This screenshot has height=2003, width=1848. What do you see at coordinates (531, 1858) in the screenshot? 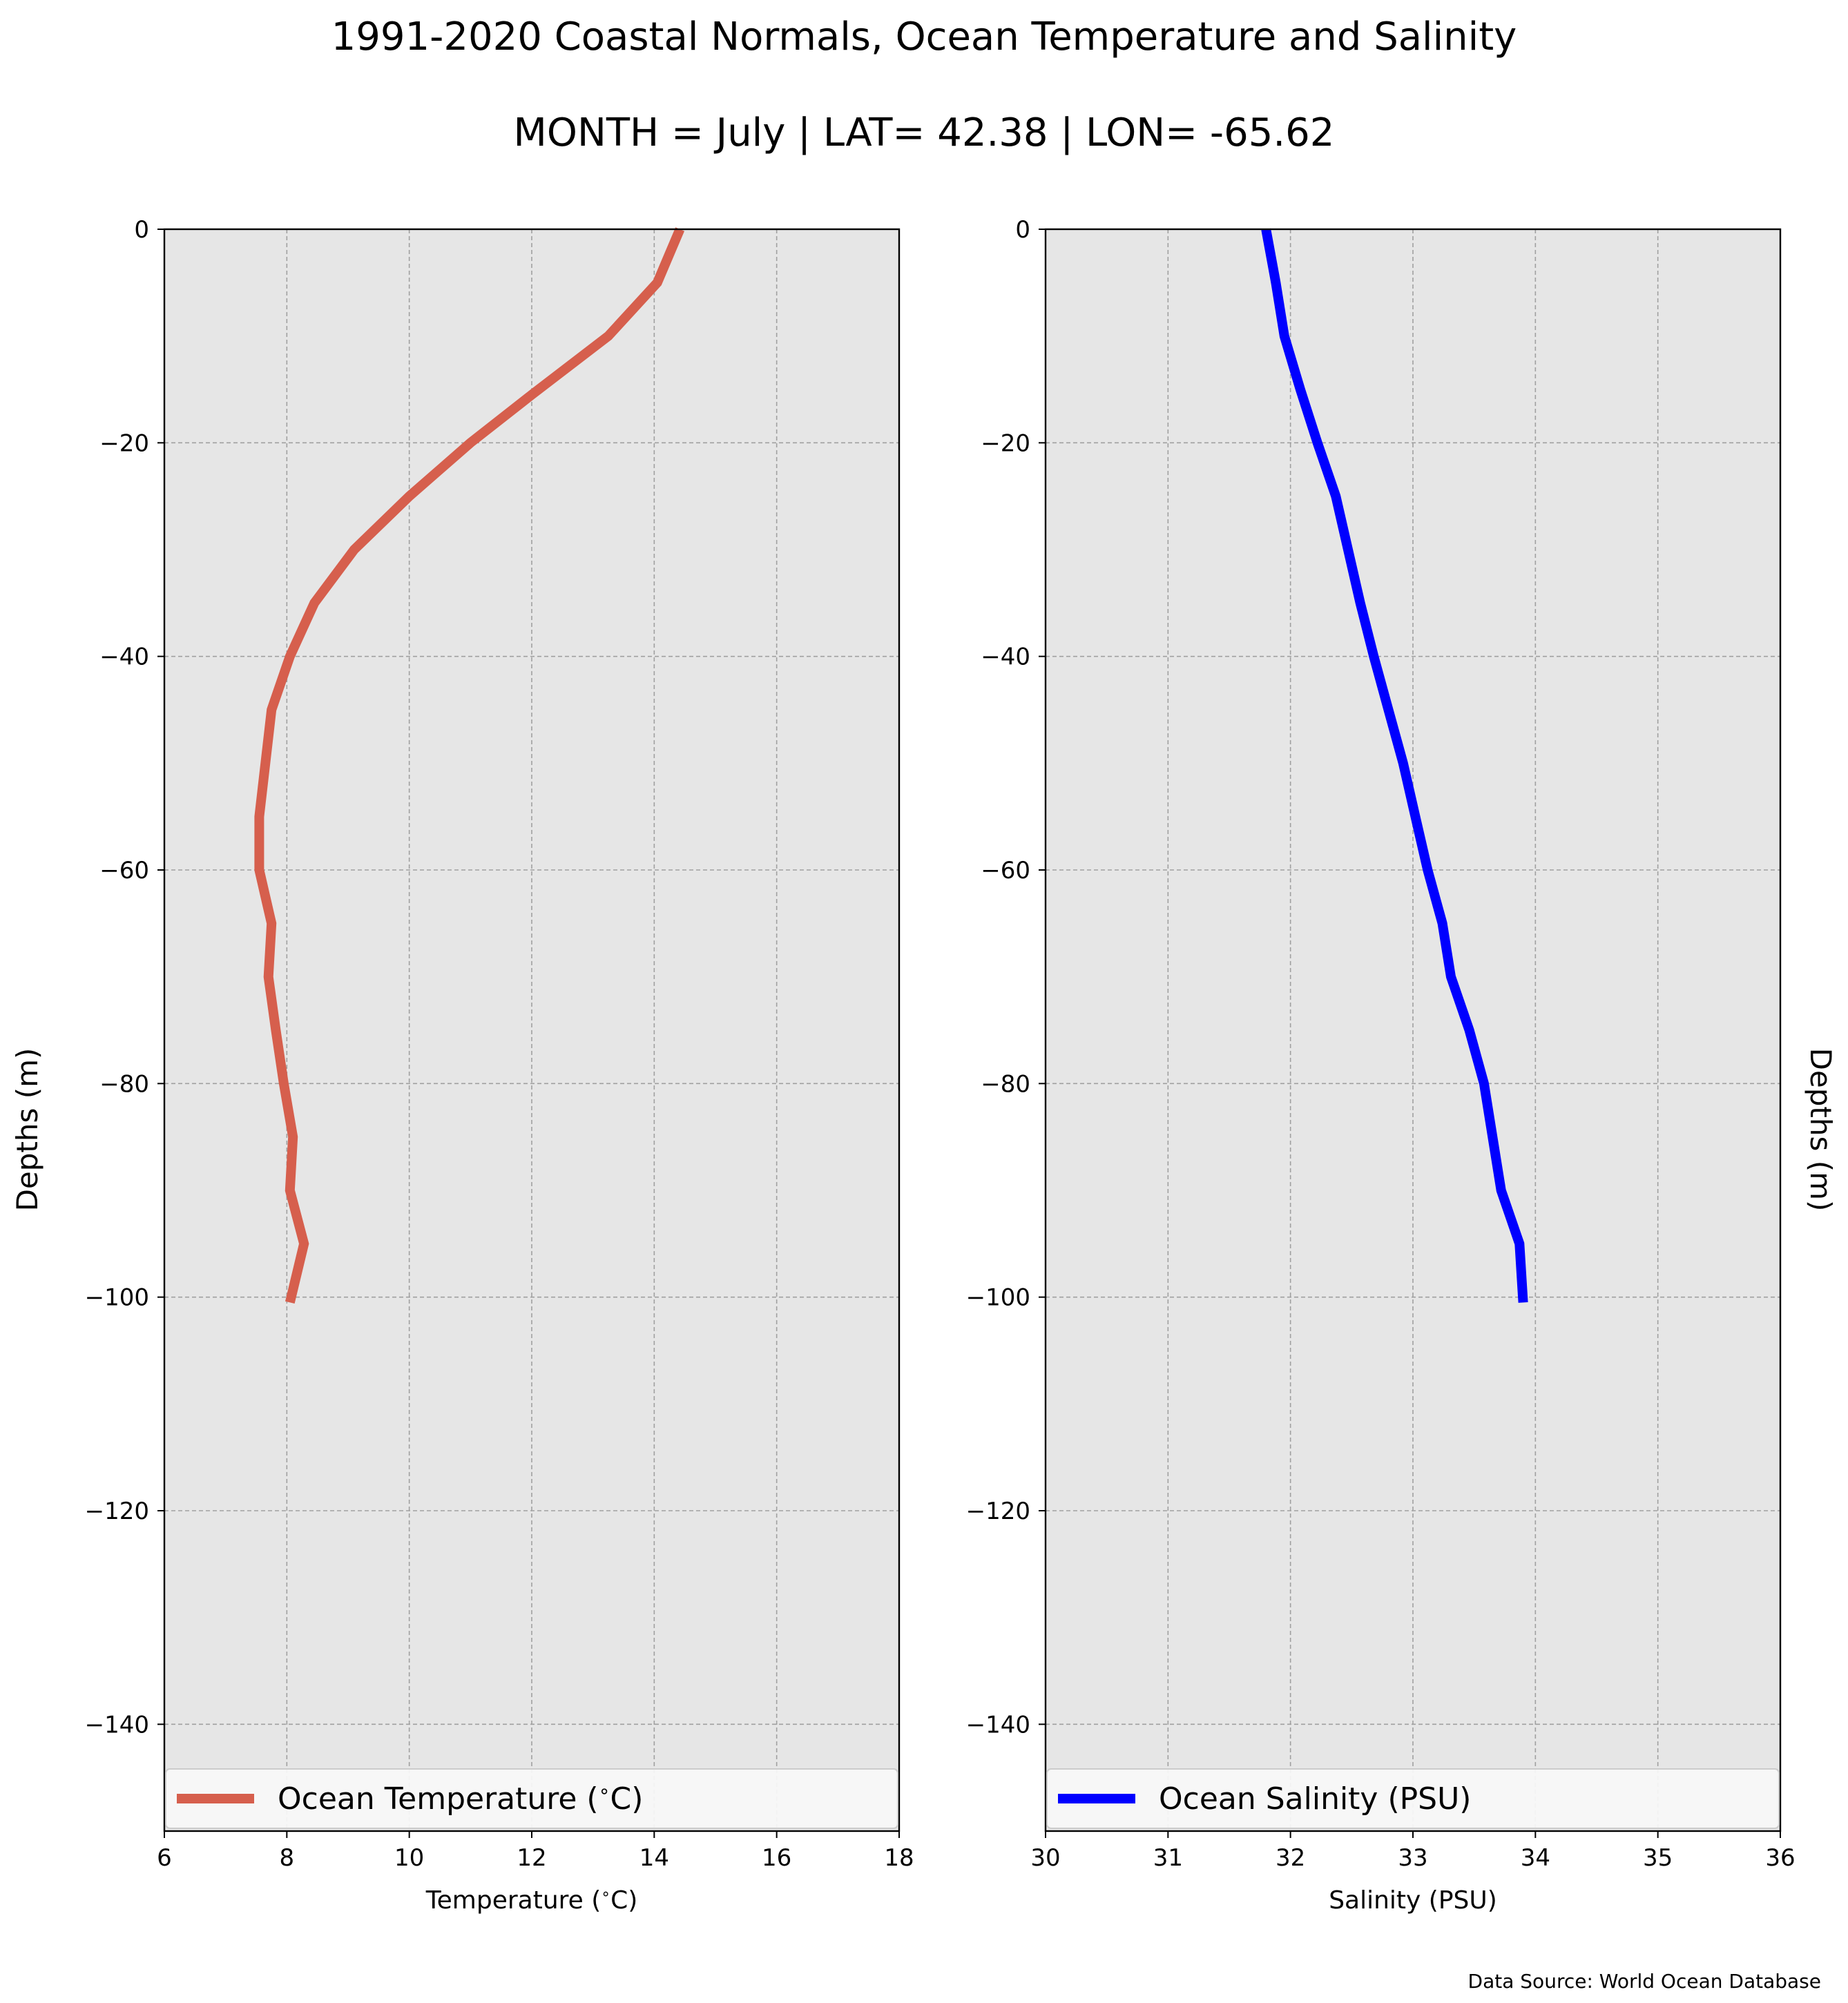
I see `x-tick-label: 12` at bounding box center [531, 1858].